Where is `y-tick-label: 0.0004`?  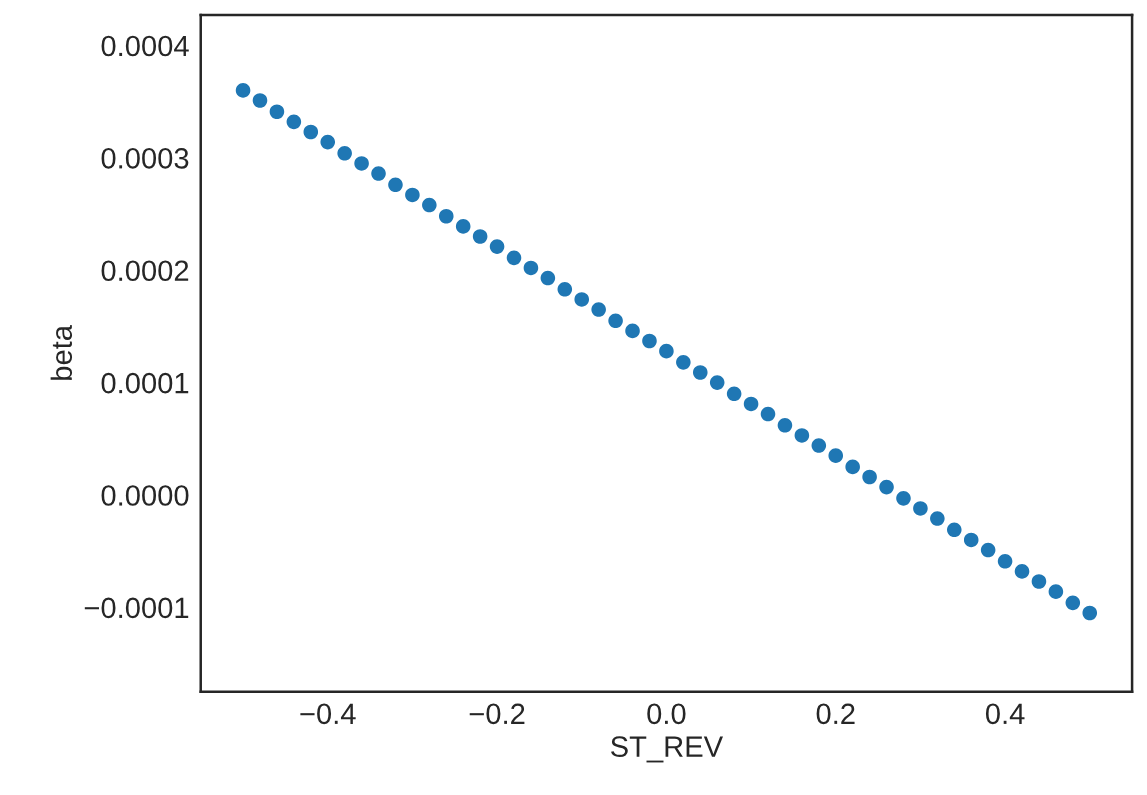 y-tick-label: 0.0004 is located at coordinates (145, 46).